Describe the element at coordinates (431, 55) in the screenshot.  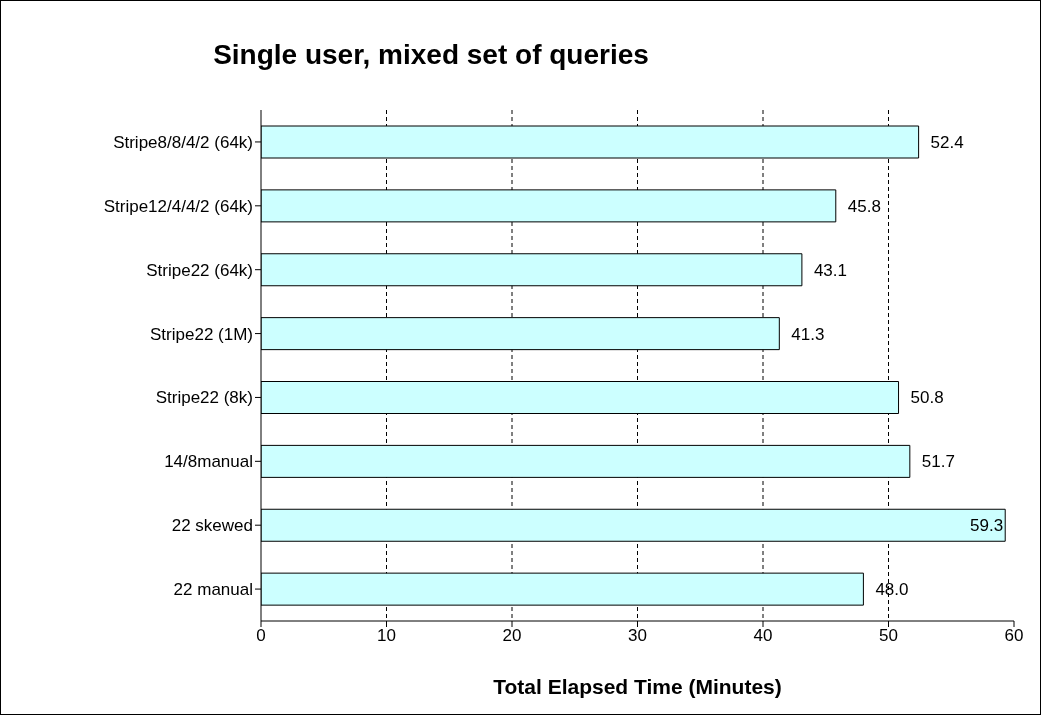
I see `chart-title: Single user, mixed set of queries` at that location.